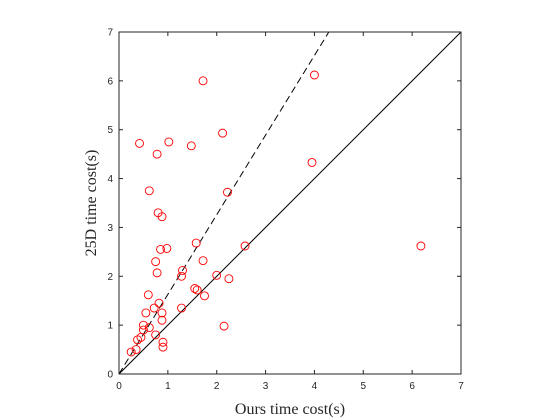 The width and height of the screenshot is (560, 420). I want to click on y-tick-label: 0, so click(110, 375).